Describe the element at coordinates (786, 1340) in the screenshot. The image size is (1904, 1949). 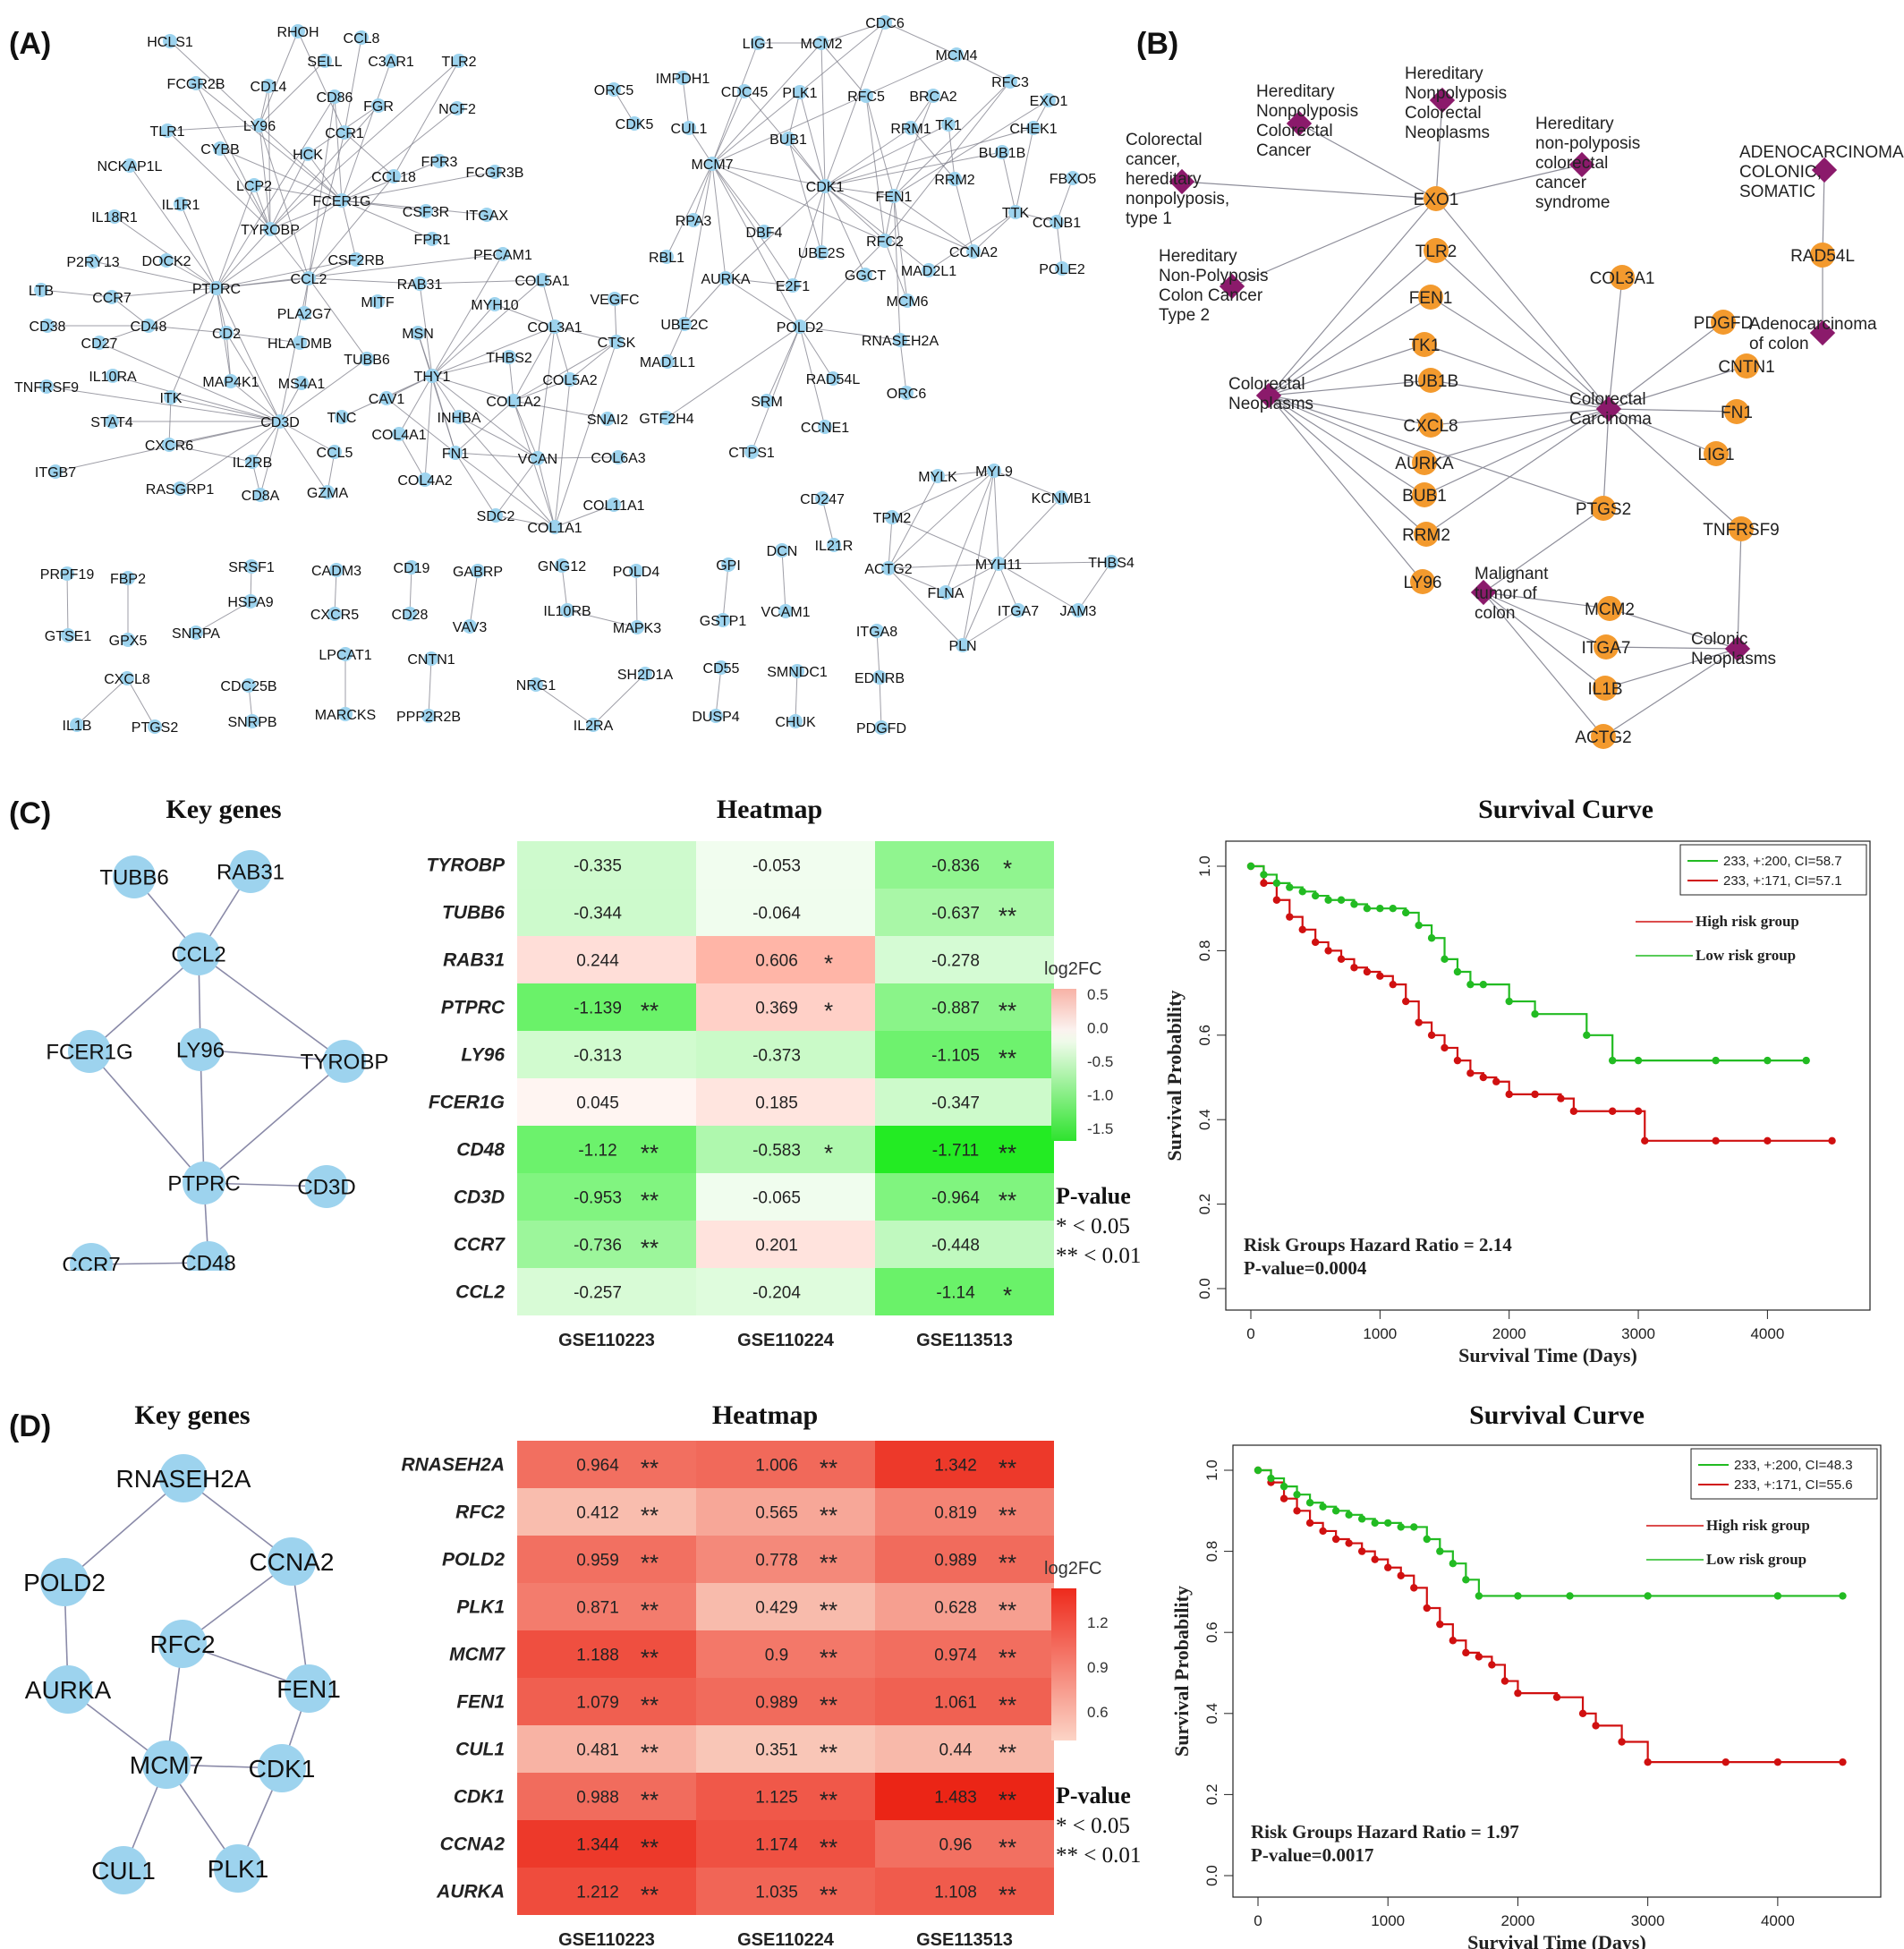
I see `heatmap-col-label: GSE110224` at that location.